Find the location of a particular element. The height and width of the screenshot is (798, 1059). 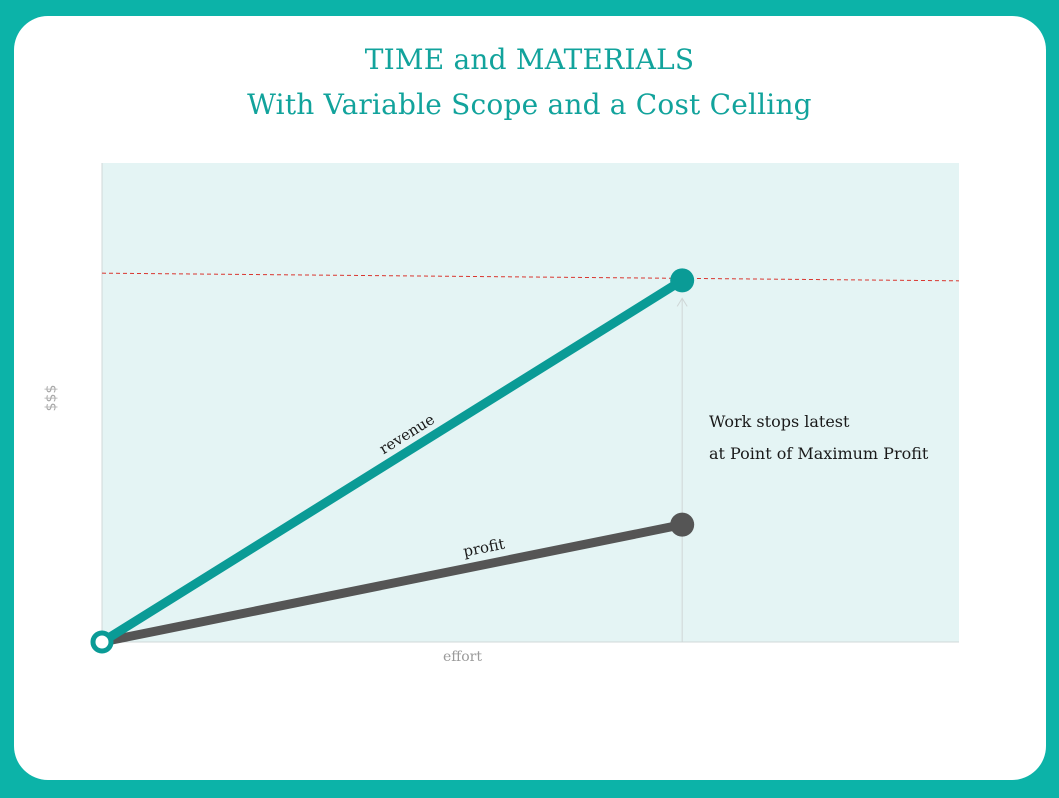

y-axis-label: $$$ is located at coordinates (51, 398).